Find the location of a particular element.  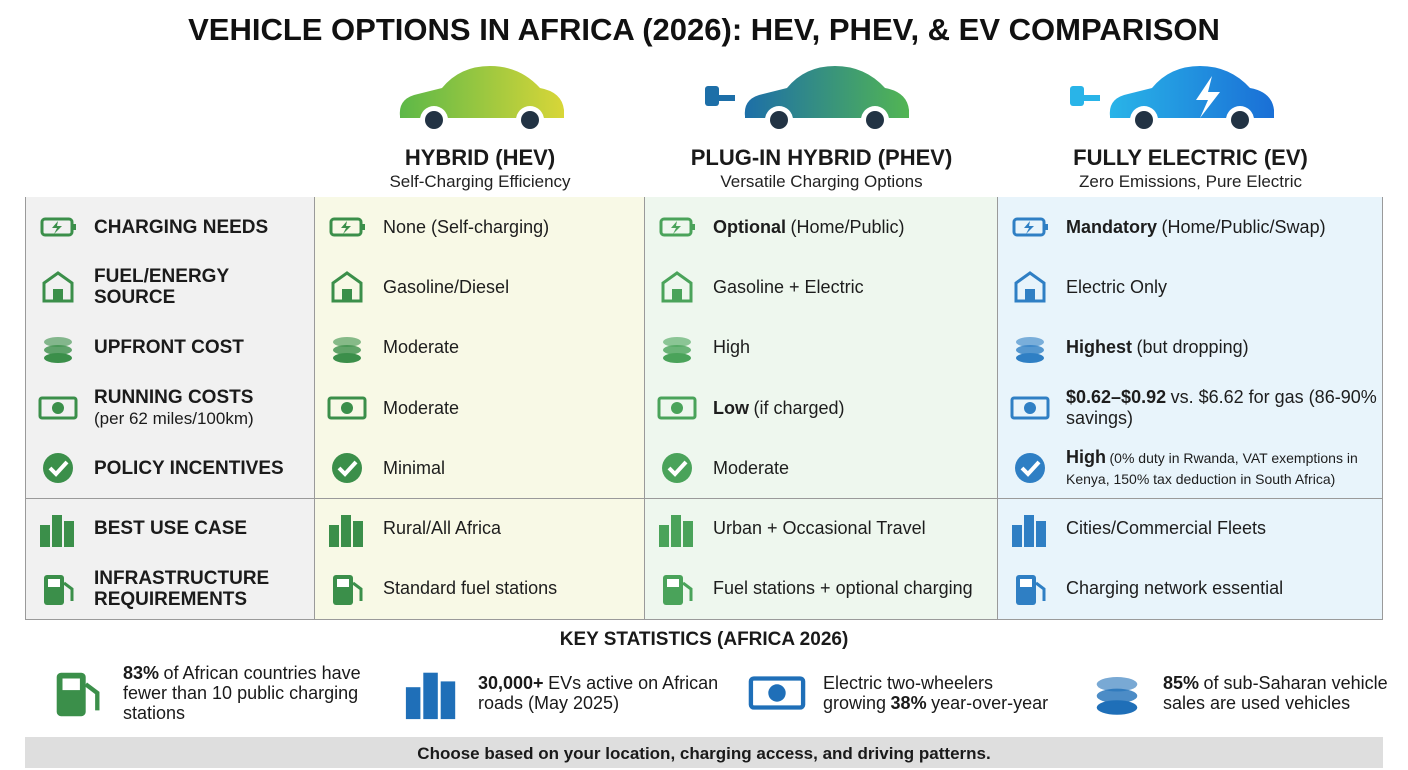

text-segment: Rural/All Africa is located at coordinates (442, 528).